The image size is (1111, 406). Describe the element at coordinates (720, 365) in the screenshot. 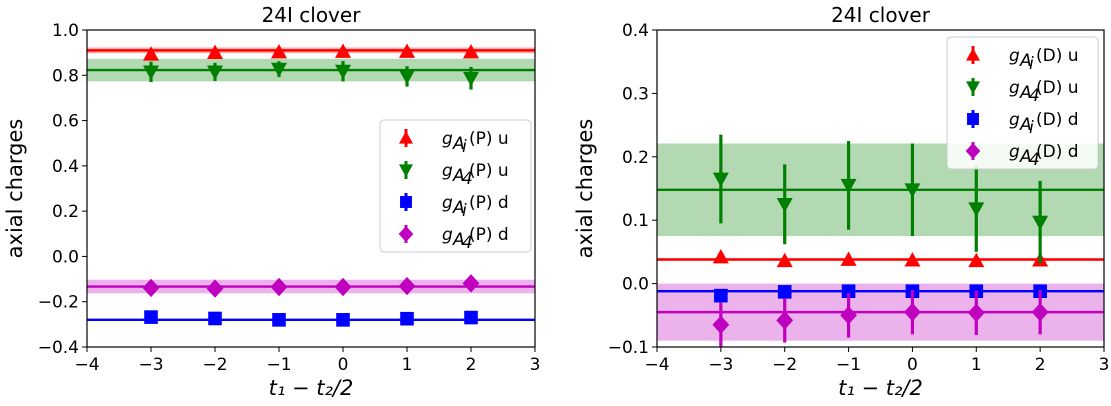

I see `x-tick-label: −3` at that location.